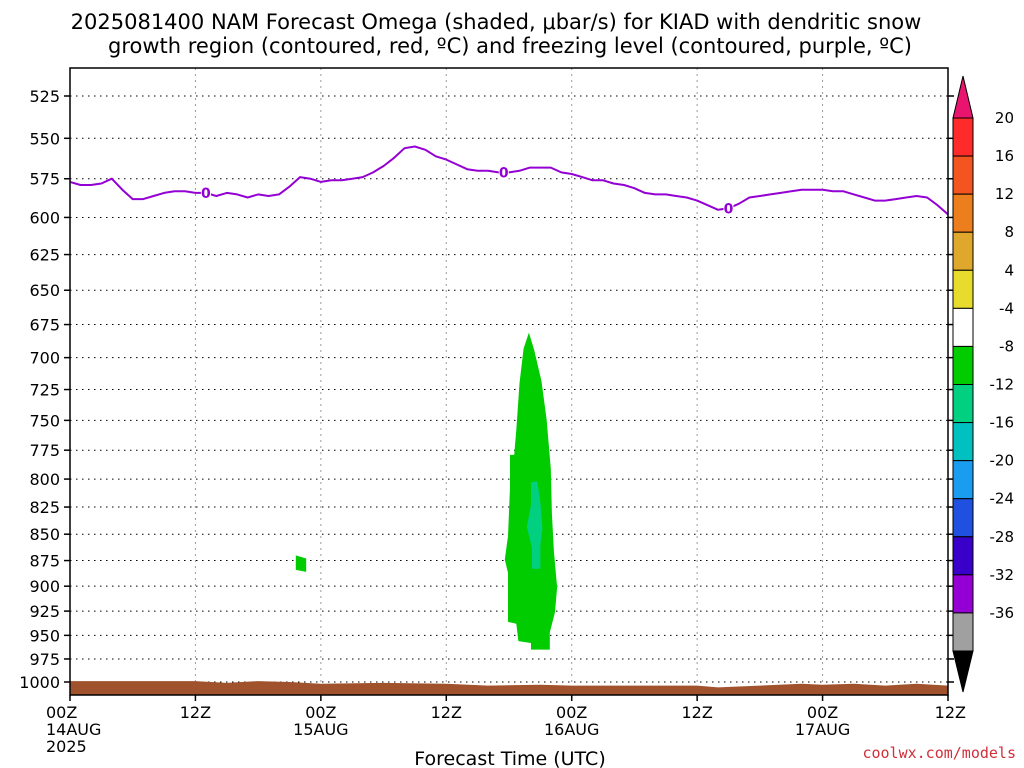  What do you see at coordinates (1002, 537) in the screenshot?
I see `colorbar-label: -28` at bounding box center [1002, 537].